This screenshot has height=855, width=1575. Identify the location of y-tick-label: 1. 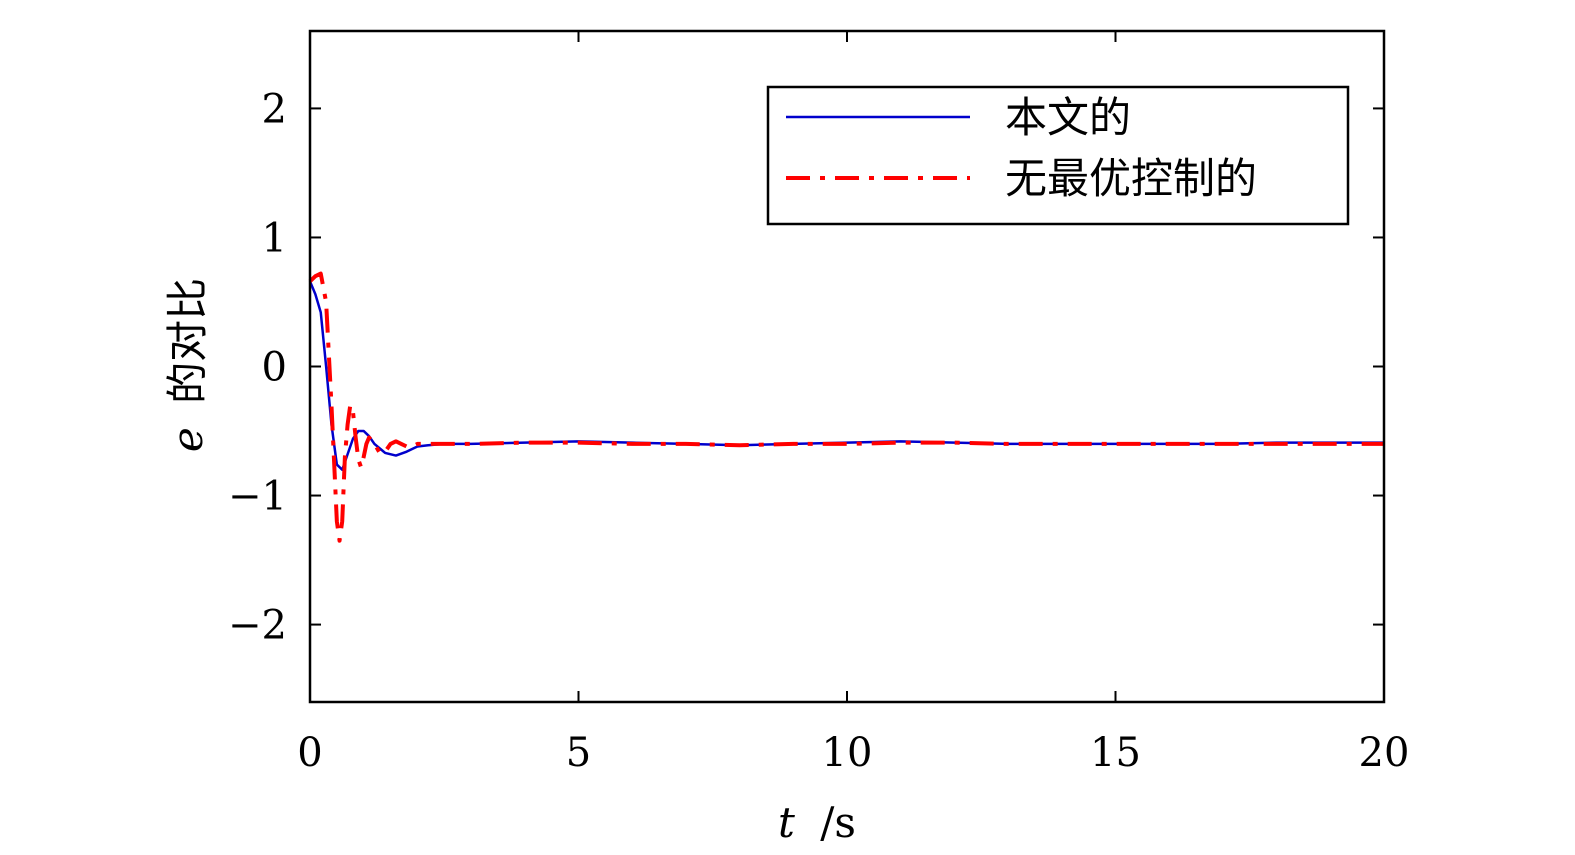
(274, 238).